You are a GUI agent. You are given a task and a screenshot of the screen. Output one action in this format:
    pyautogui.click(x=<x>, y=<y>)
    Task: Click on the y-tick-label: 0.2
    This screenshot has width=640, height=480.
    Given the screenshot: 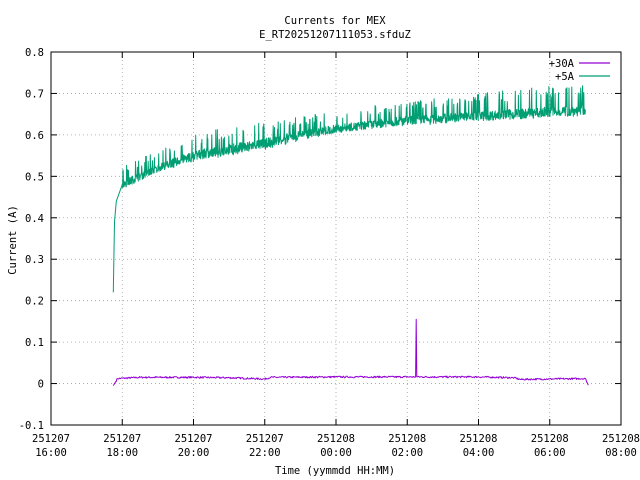 What is the action you would take?
    pyautogui.click(x=34, y=302)
    